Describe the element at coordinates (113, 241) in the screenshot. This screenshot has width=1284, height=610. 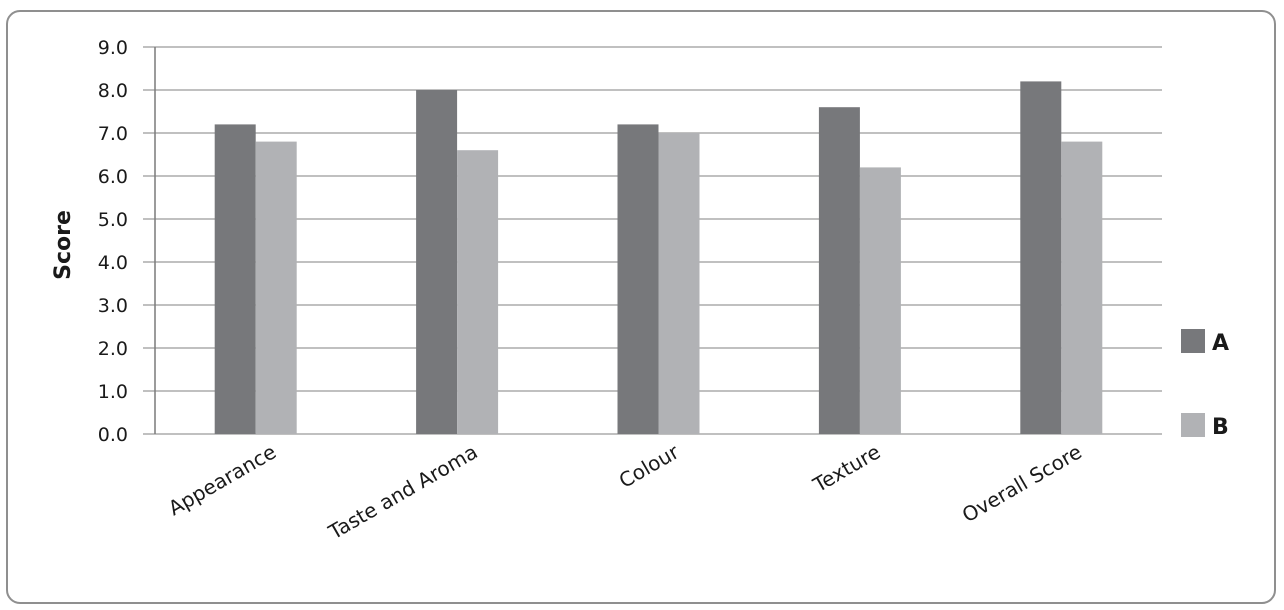
I see `y-axis-ticks: 0.0 1.0 2.0 3.0 4.0 5.0 6.0 7.0 8.0 9.0` at that location.